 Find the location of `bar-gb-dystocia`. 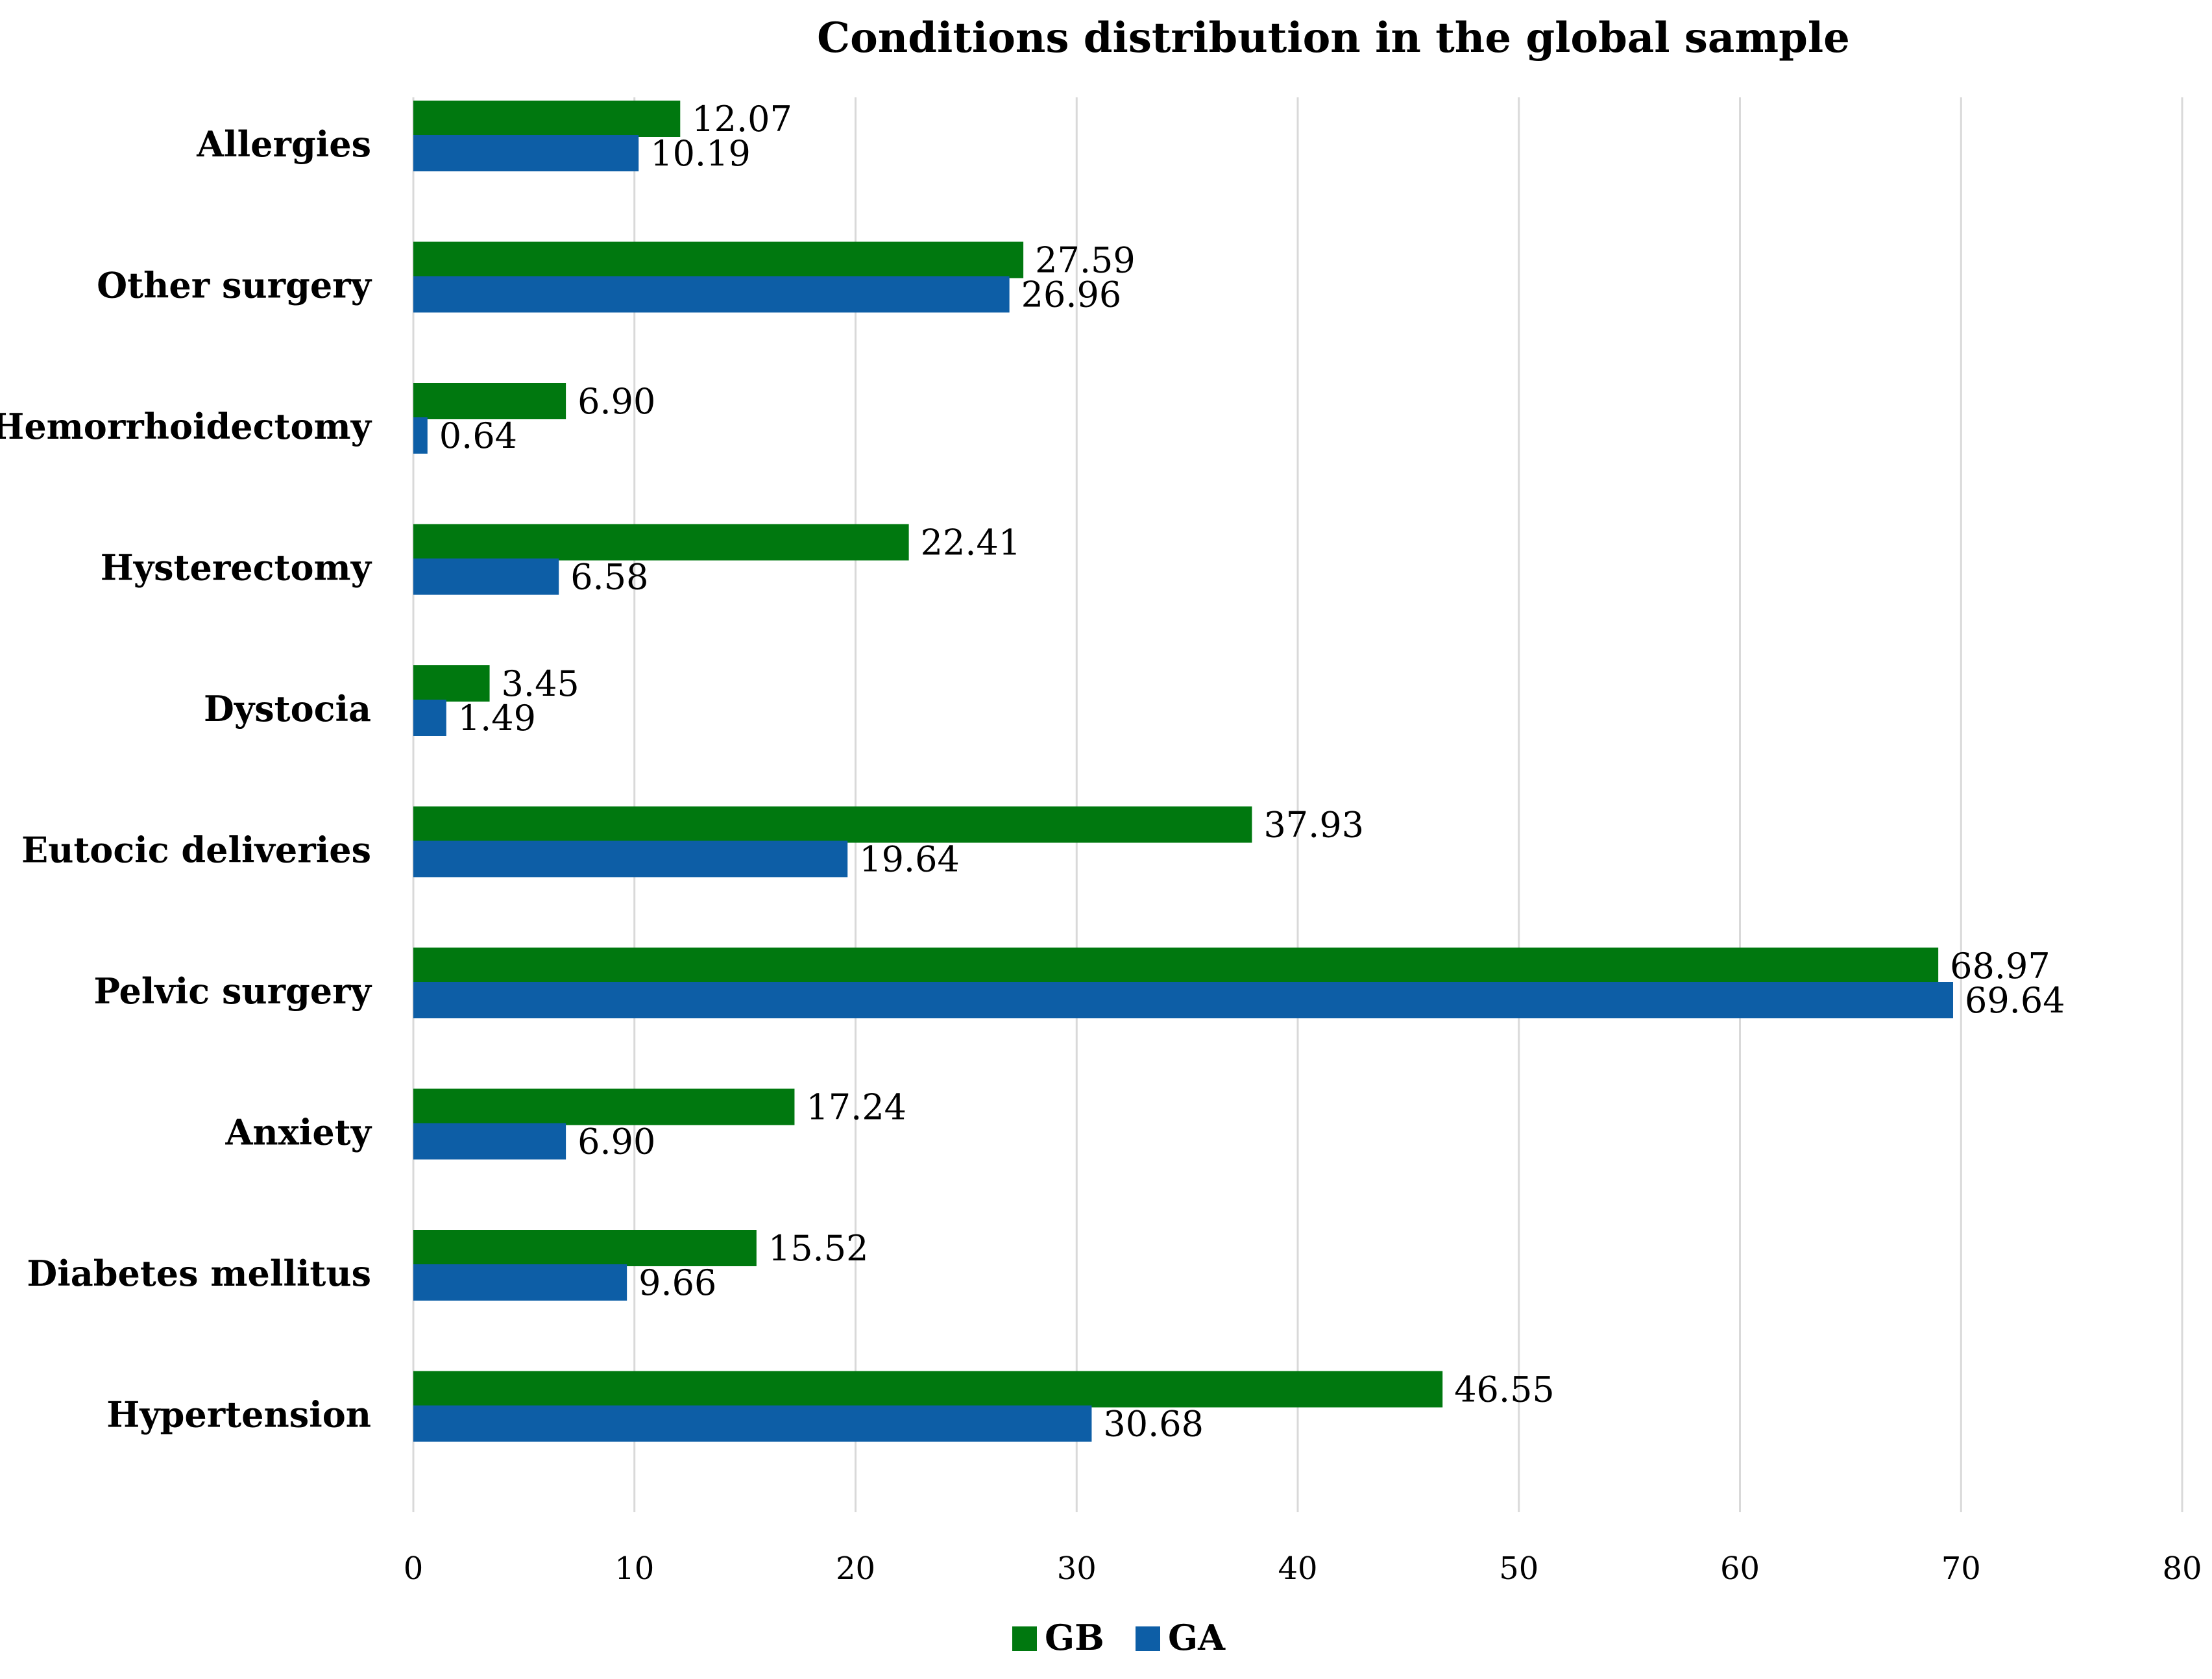

bar-gb-dystocia is located at coordinates (451, 684).